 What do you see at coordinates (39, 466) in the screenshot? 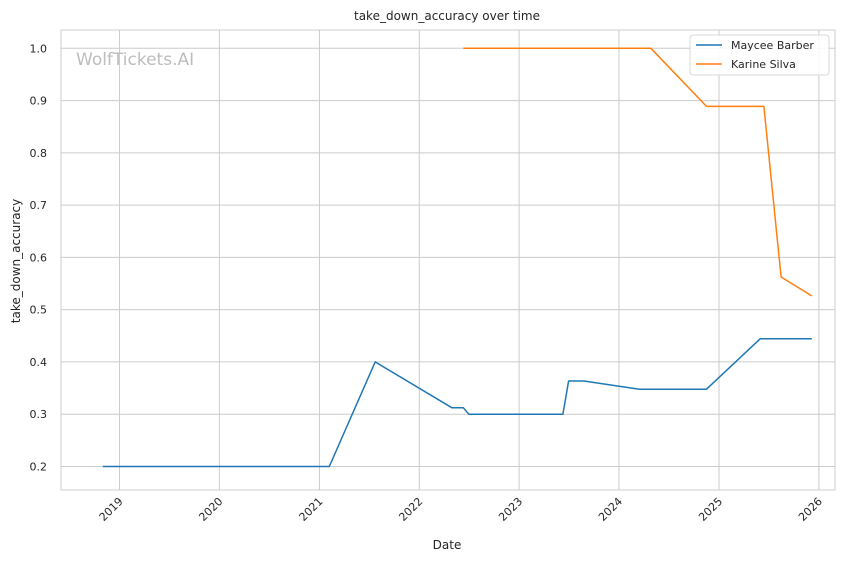
I see `y-tick-label: 0.2` at bounding box center [39, 466].